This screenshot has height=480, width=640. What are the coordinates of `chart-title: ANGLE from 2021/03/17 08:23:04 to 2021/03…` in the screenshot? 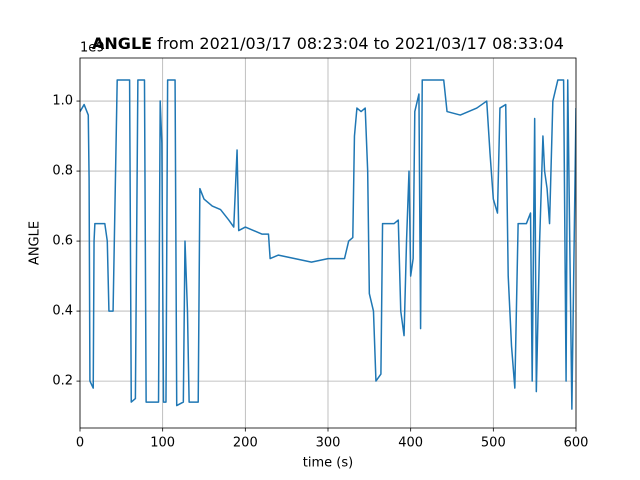 It's located at (328, 43).